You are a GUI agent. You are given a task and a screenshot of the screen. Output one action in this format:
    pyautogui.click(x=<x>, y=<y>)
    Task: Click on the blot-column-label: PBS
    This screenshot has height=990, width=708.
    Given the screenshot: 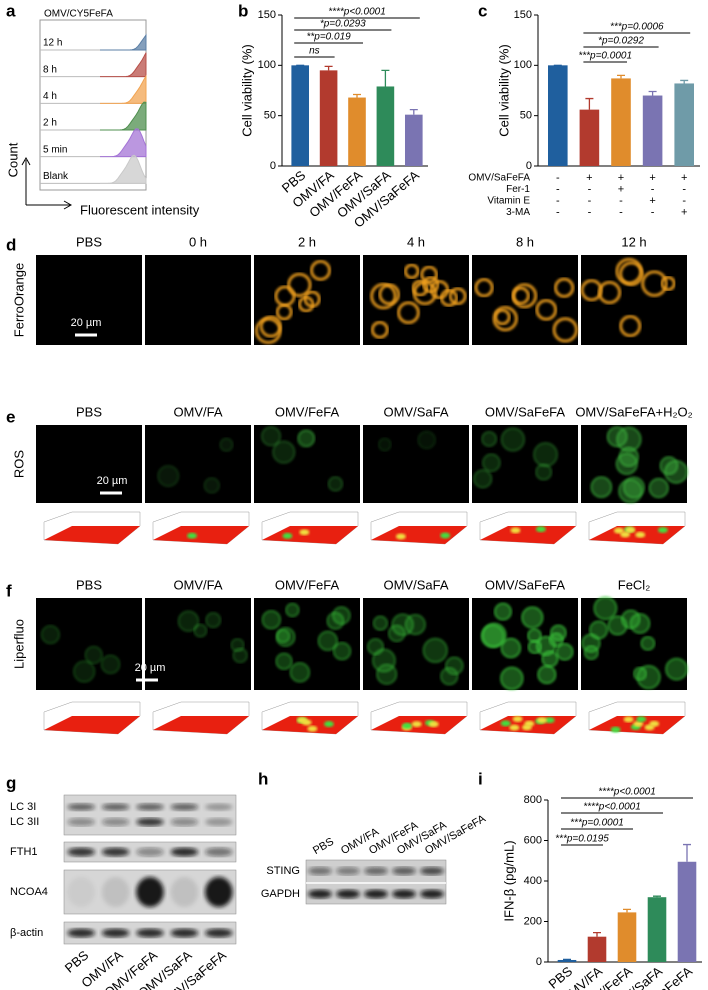 What is the action you would take?
    pyautogui.click(x=323, y=846)
    